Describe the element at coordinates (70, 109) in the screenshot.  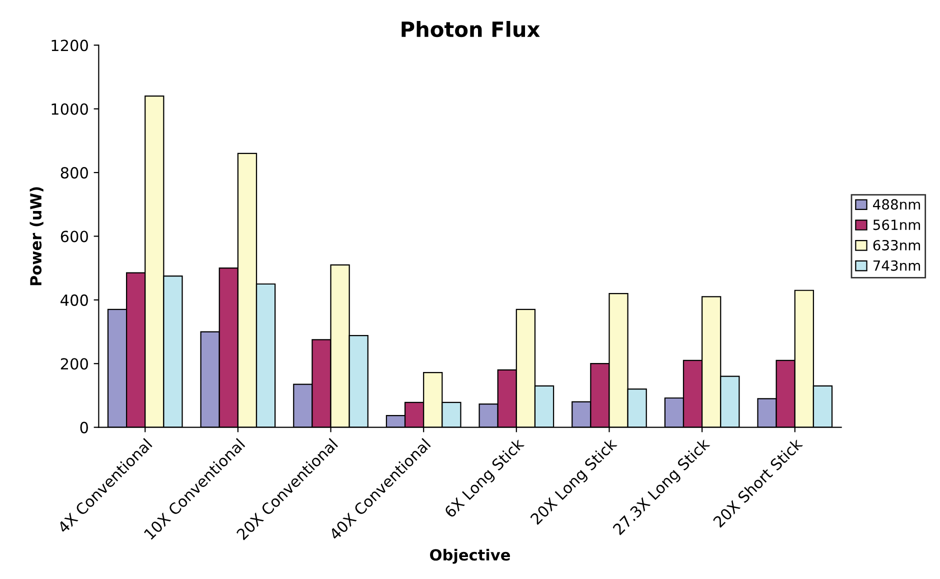
I see `y-tick-label: 1000` at that location.